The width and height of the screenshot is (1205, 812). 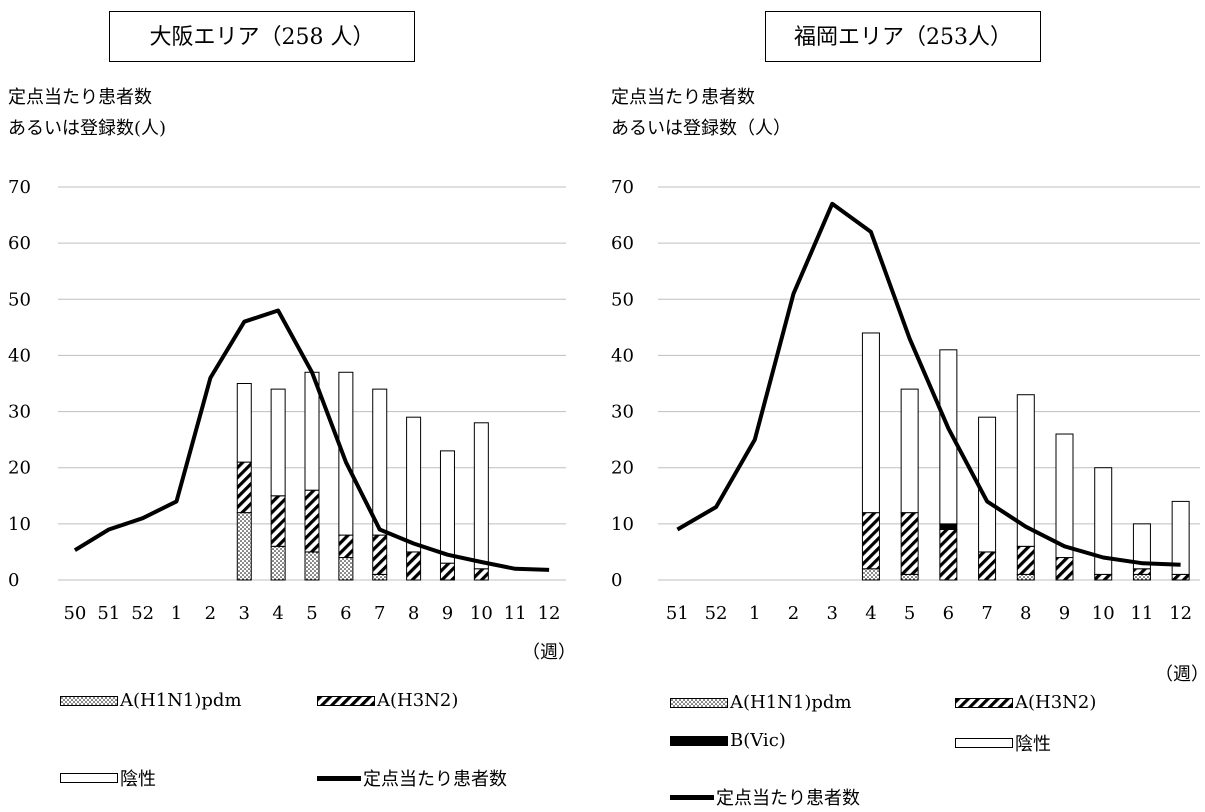 I want to click on osaka-x-tick-label: 8, so click(x=413, y=613).